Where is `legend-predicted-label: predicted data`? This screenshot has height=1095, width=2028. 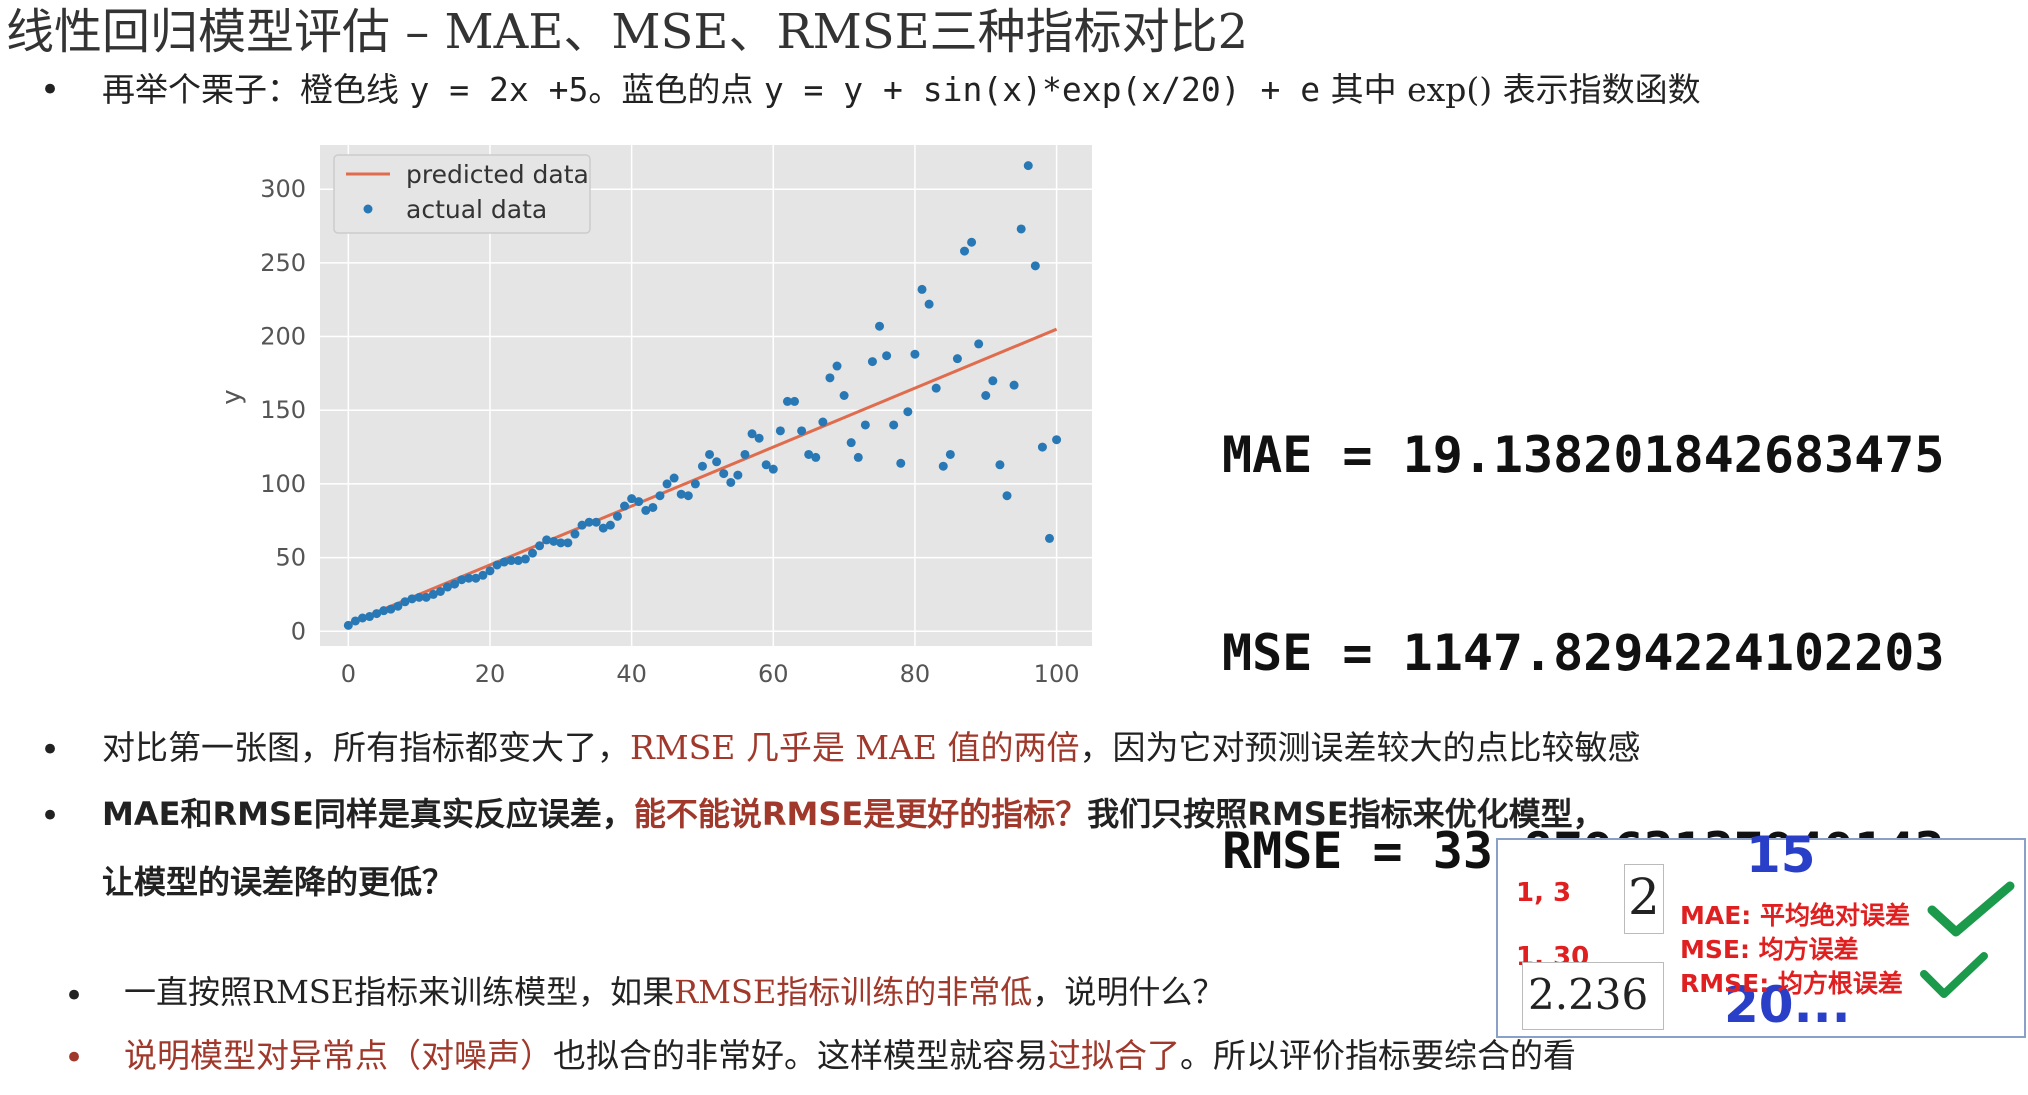
legend-predicted-label: predicted data is located at coordinates (497, 174).